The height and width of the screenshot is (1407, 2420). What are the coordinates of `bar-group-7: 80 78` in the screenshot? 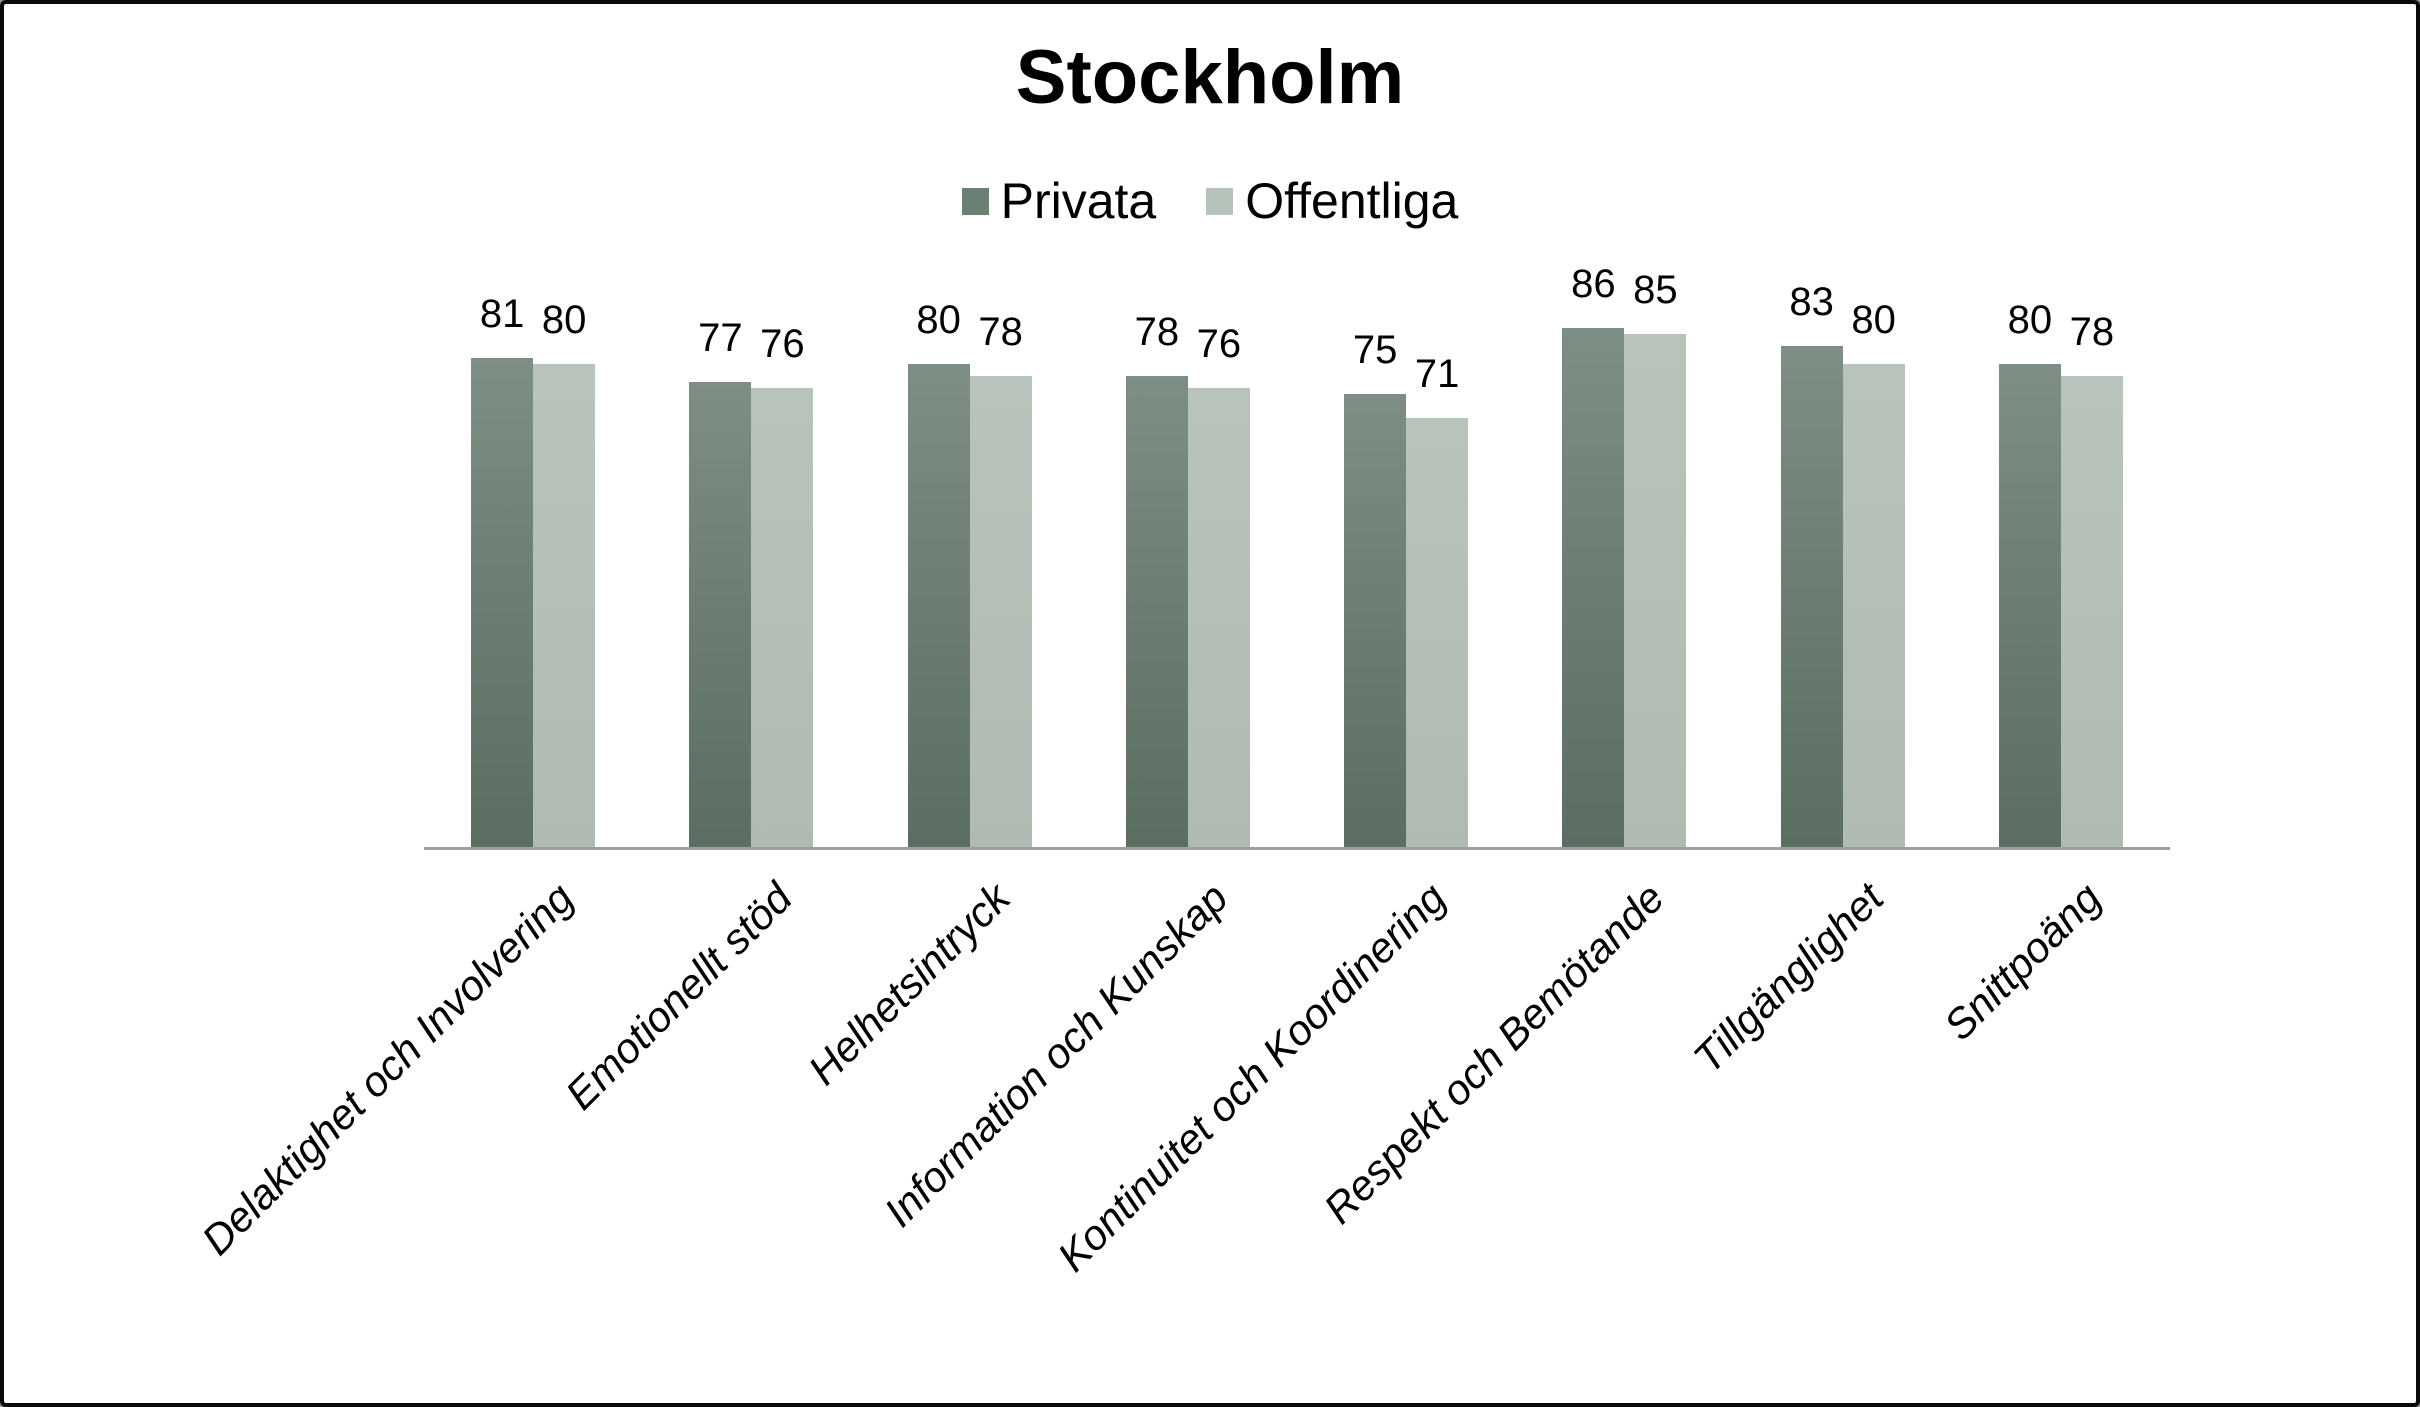 It's located at (2061, 572).